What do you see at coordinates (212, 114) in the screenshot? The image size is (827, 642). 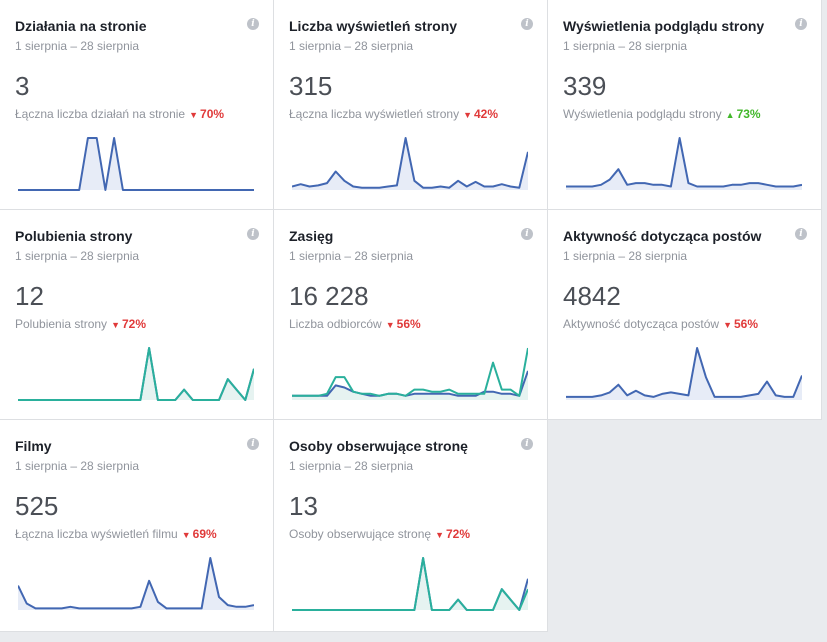 I see `change-percent: 70%` at bounding box center [212, 114].